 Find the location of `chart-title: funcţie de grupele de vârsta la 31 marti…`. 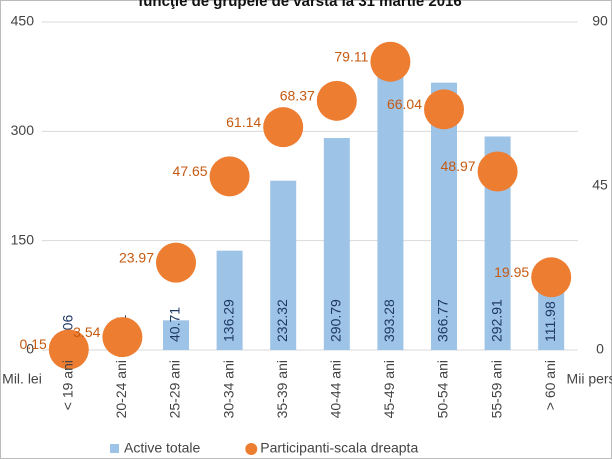

chart-title: funcţie de grupele de vârsta la 31 marti… is located at coordinates (299, 5).